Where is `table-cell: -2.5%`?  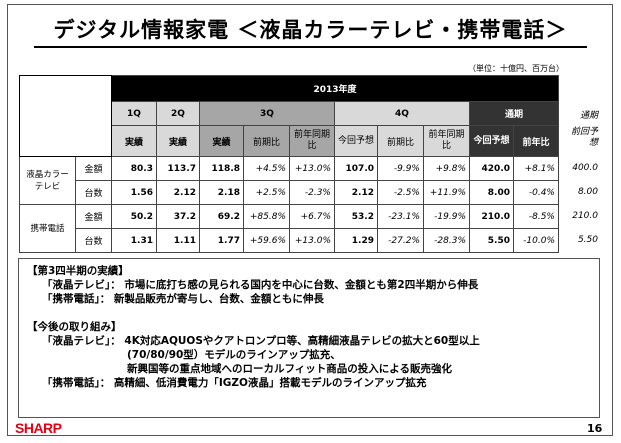 table-cell: -2.5% is located at coordinates (400, 192).